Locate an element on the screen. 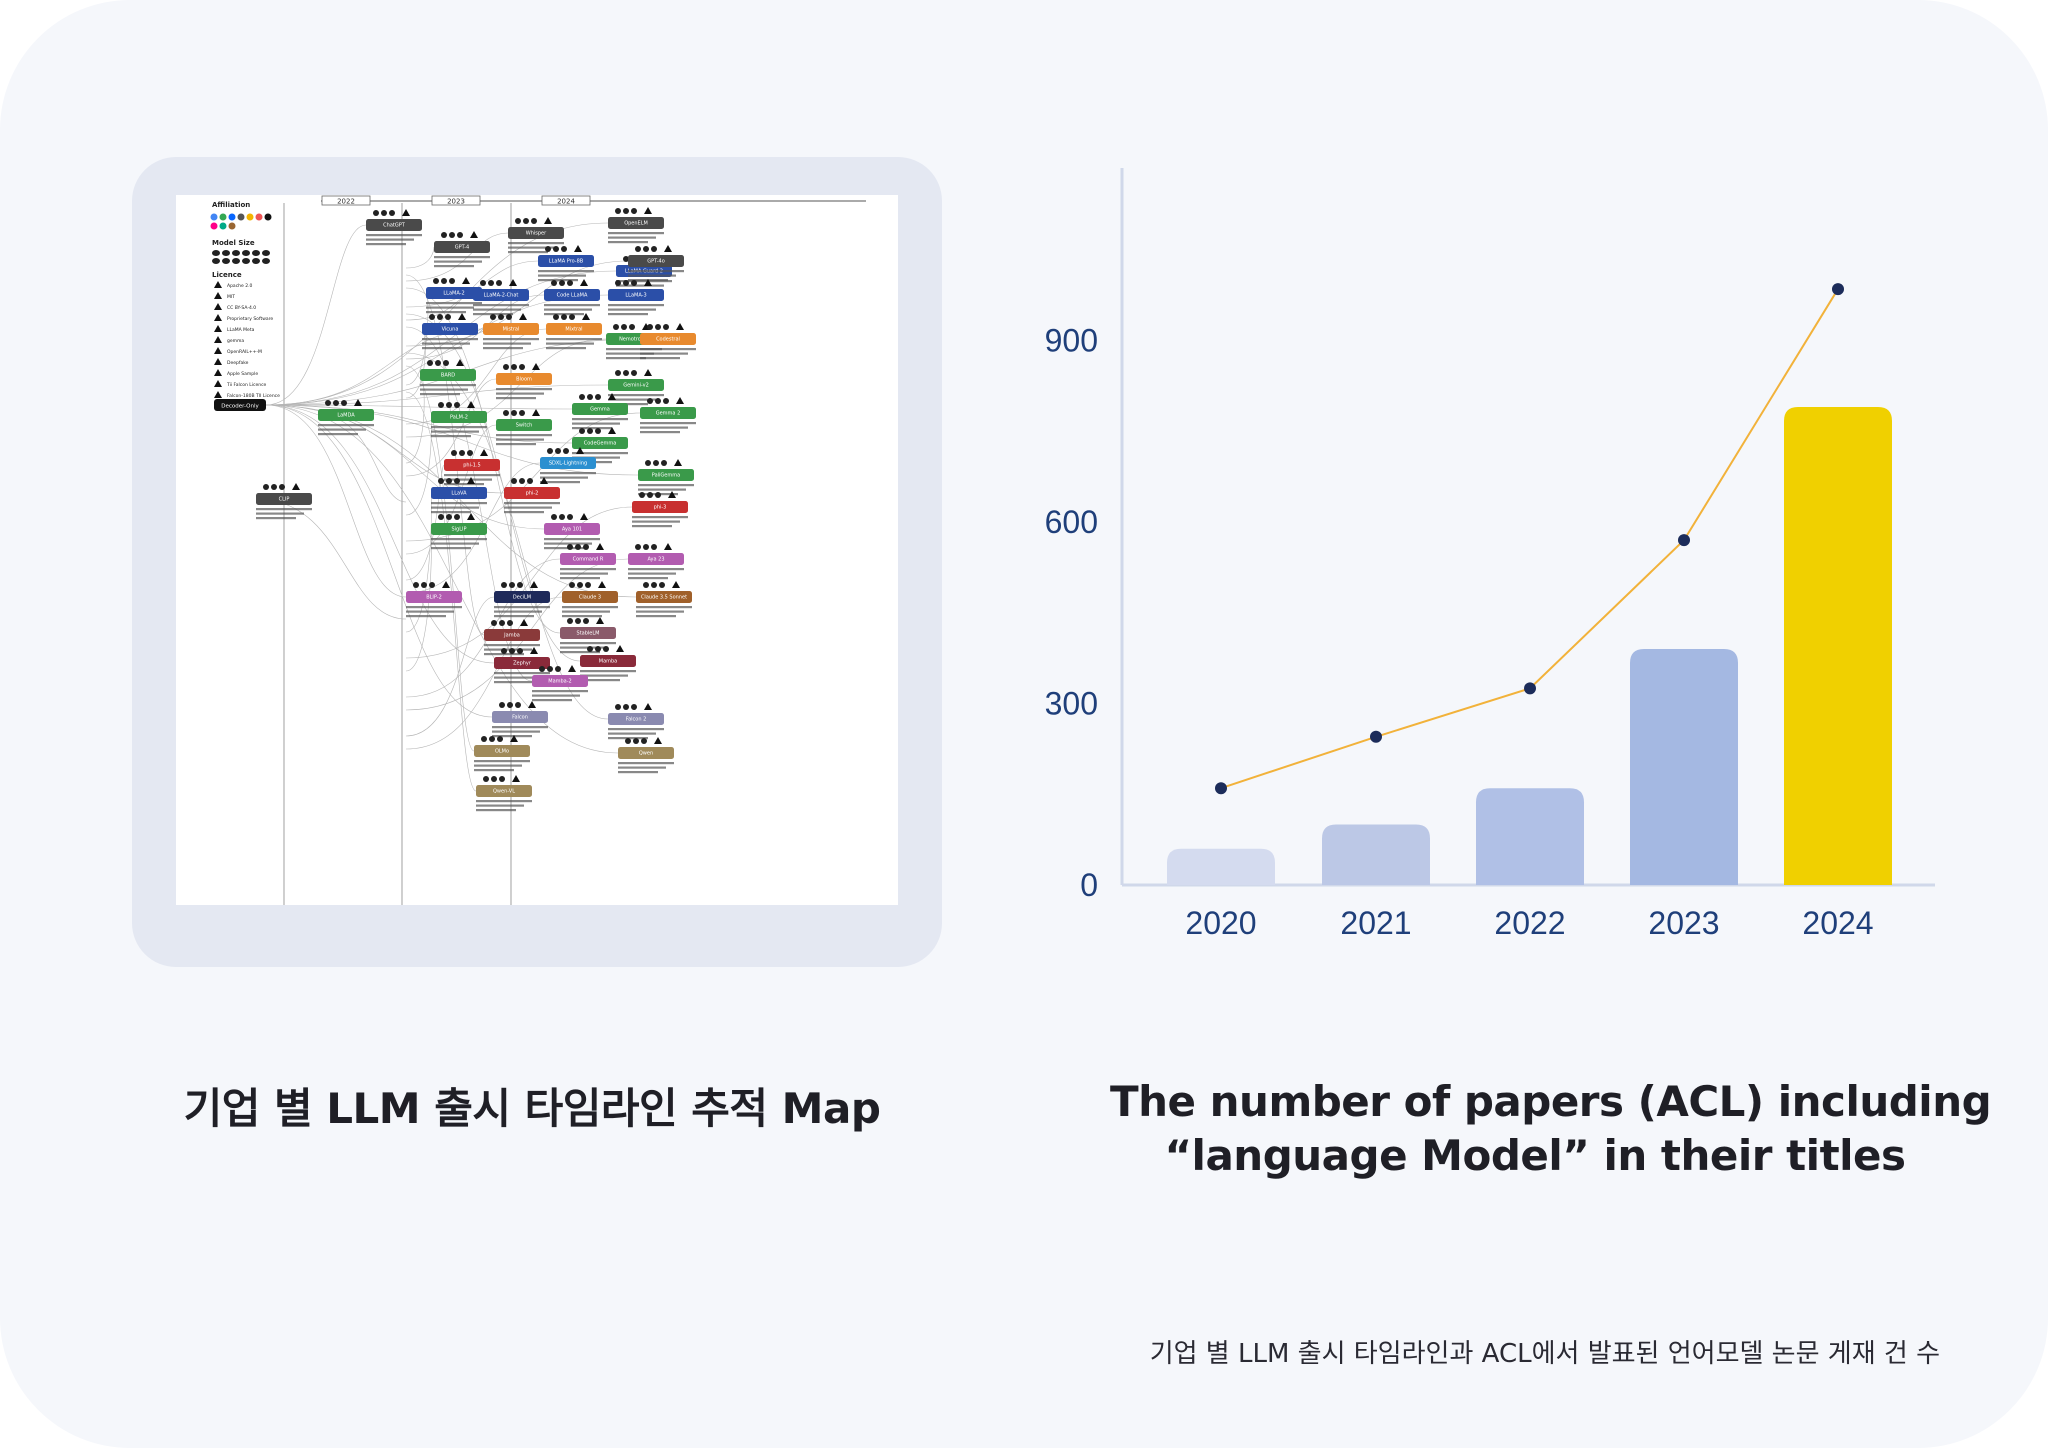  trend-line is located at coordinates (1529, 539).